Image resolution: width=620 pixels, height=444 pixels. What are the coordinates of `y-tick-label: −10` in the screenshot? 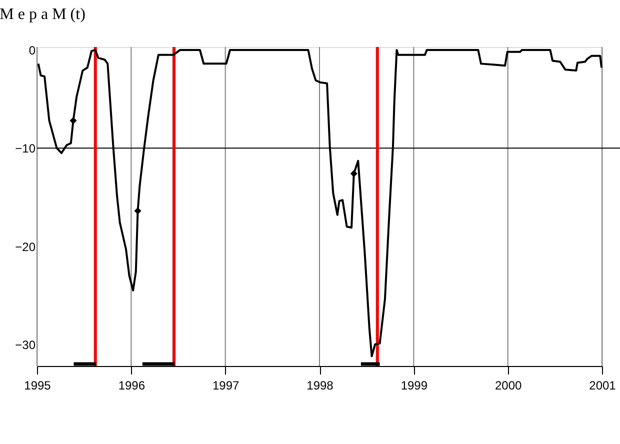 It's located at (25, 149).